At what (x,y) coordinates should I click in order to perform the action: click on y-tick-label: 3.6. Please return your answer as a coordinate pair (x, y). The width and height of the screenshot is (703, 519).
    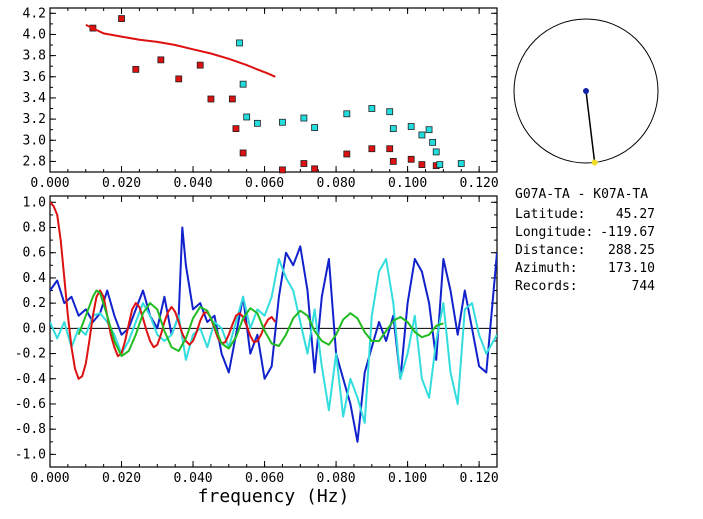
    Looking at the image, I should click on (34, 77).